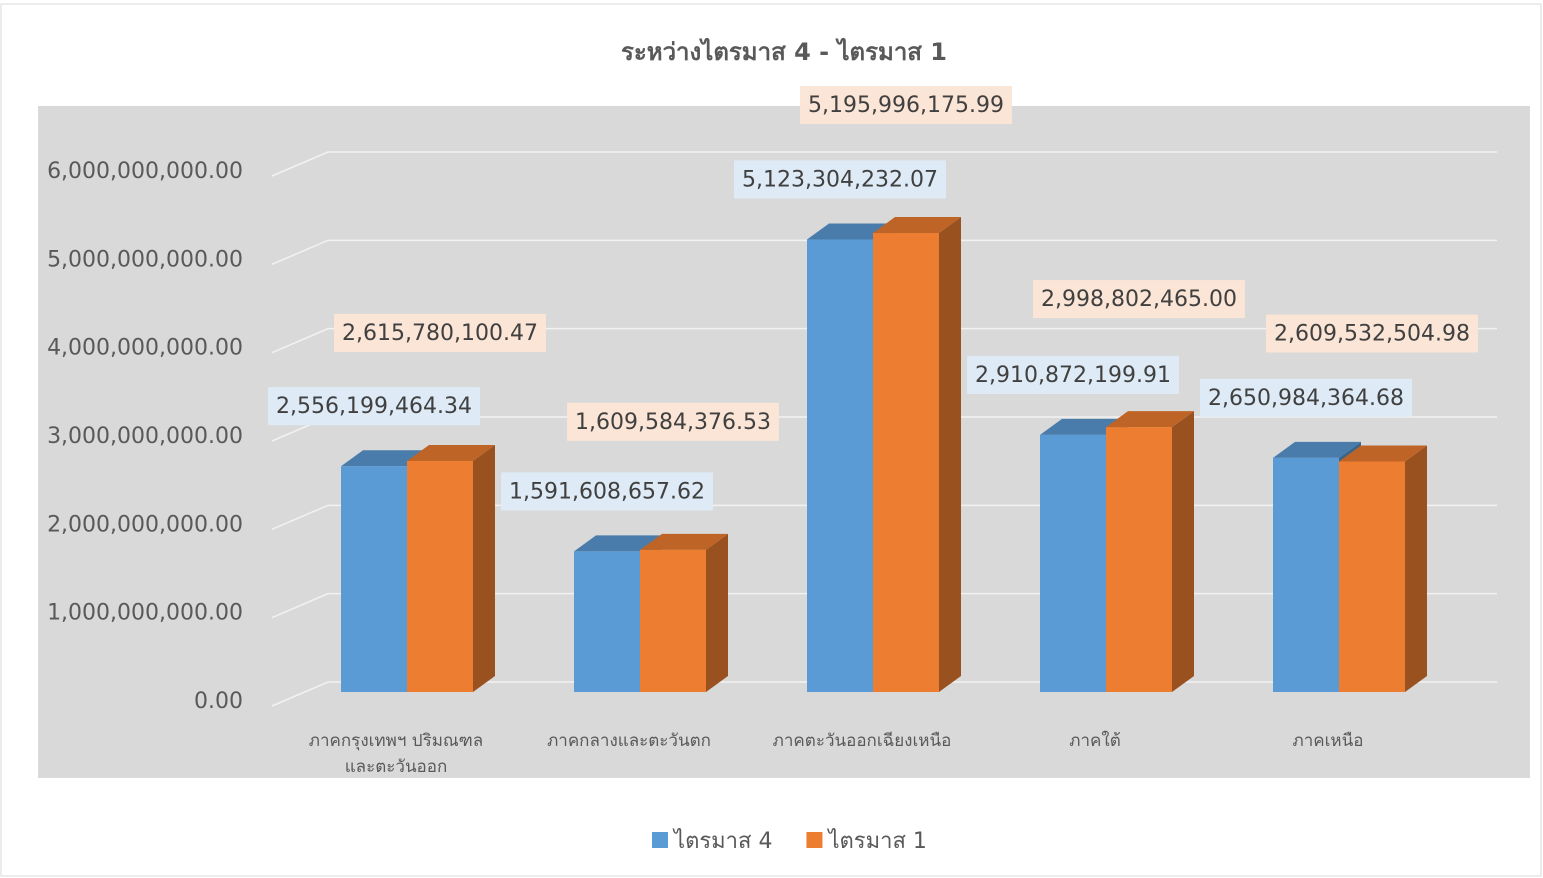 This screenshot has width=1543, height=878. What do you see at coordinates (876, 841) in the screenshot?
I see `legend-label: ไตรมาส 1` at bounding box center [876, 841].